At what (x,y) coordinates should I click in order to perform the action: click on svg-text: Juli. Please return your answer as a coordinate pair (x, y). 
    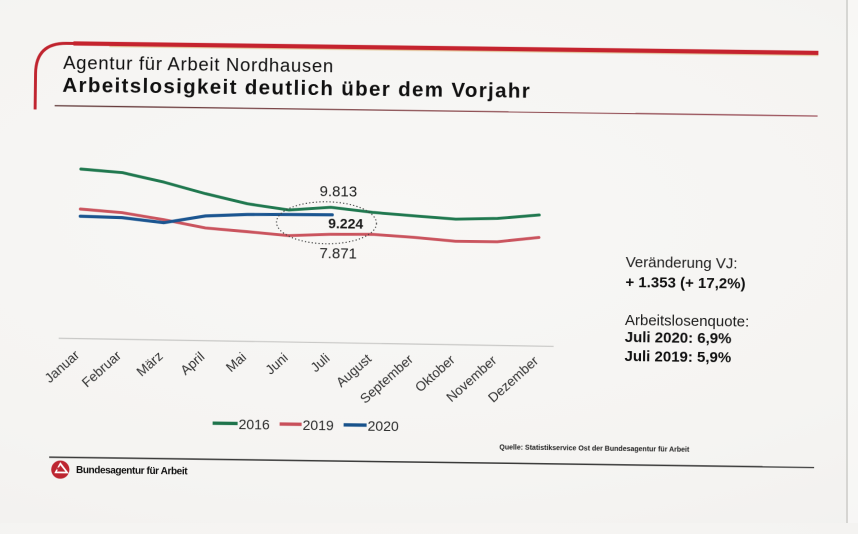
    Looking at the image, I should click on (320, 362).